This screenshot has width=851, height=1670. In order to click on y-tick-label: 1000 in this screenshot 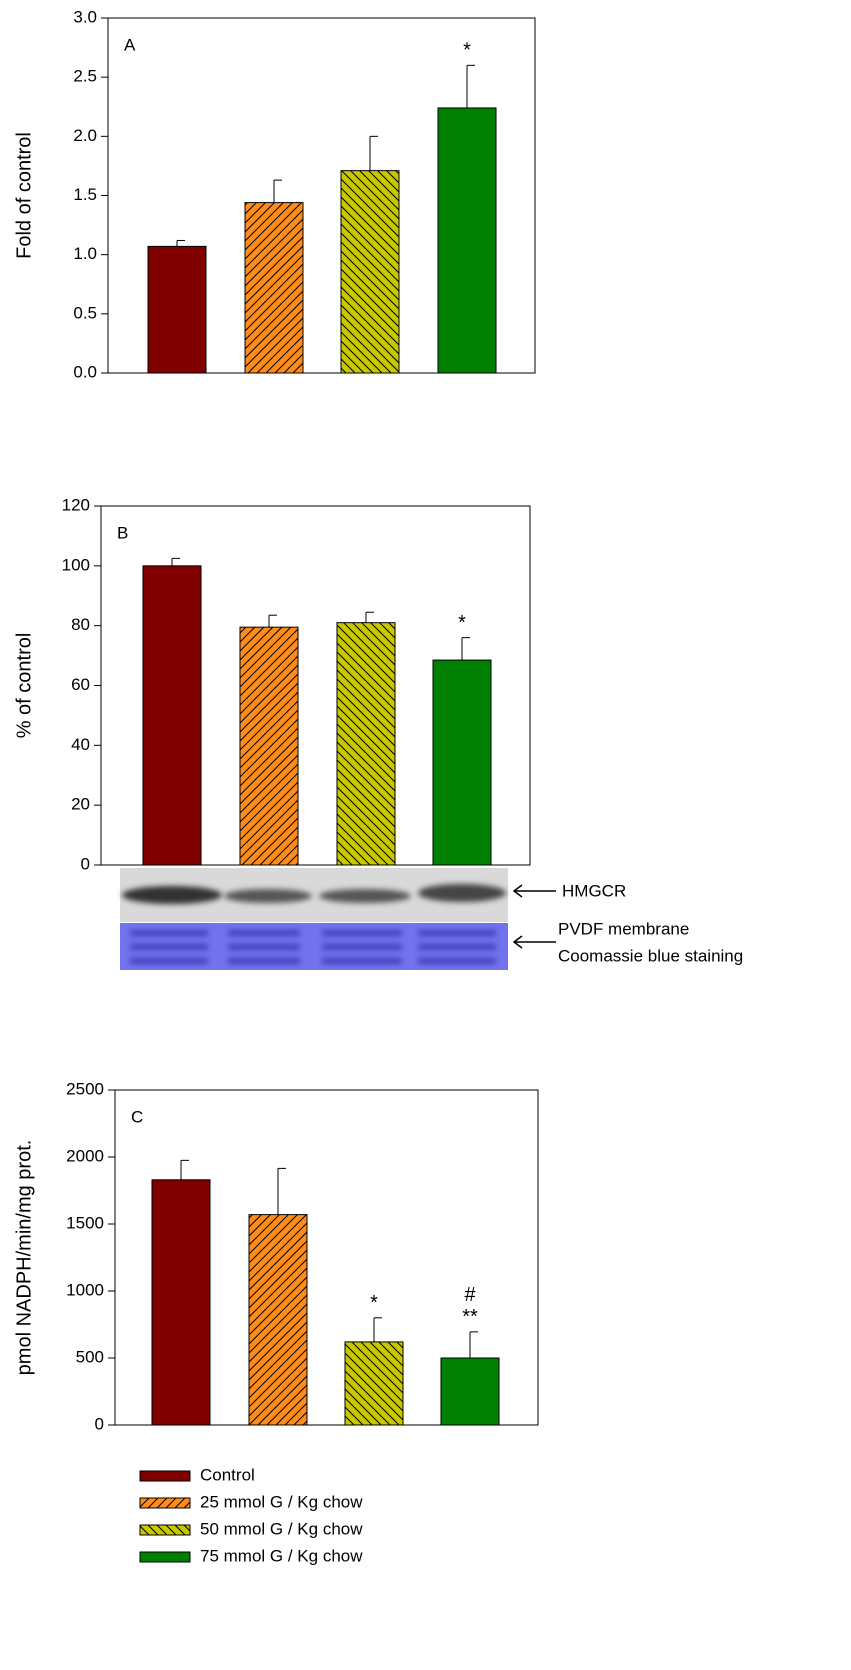, I will do `click(85, 1289)`.